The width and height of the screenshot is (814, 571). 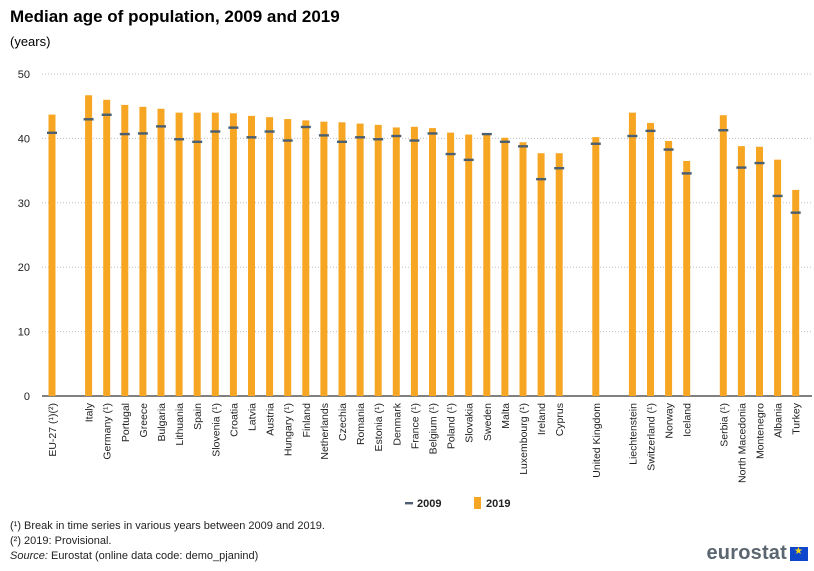 What do you see at coordinates (53, 430) in the screenshot?
I see `x-category-label: EU-27 (¹)(²)` at bounding box center [53, 430].